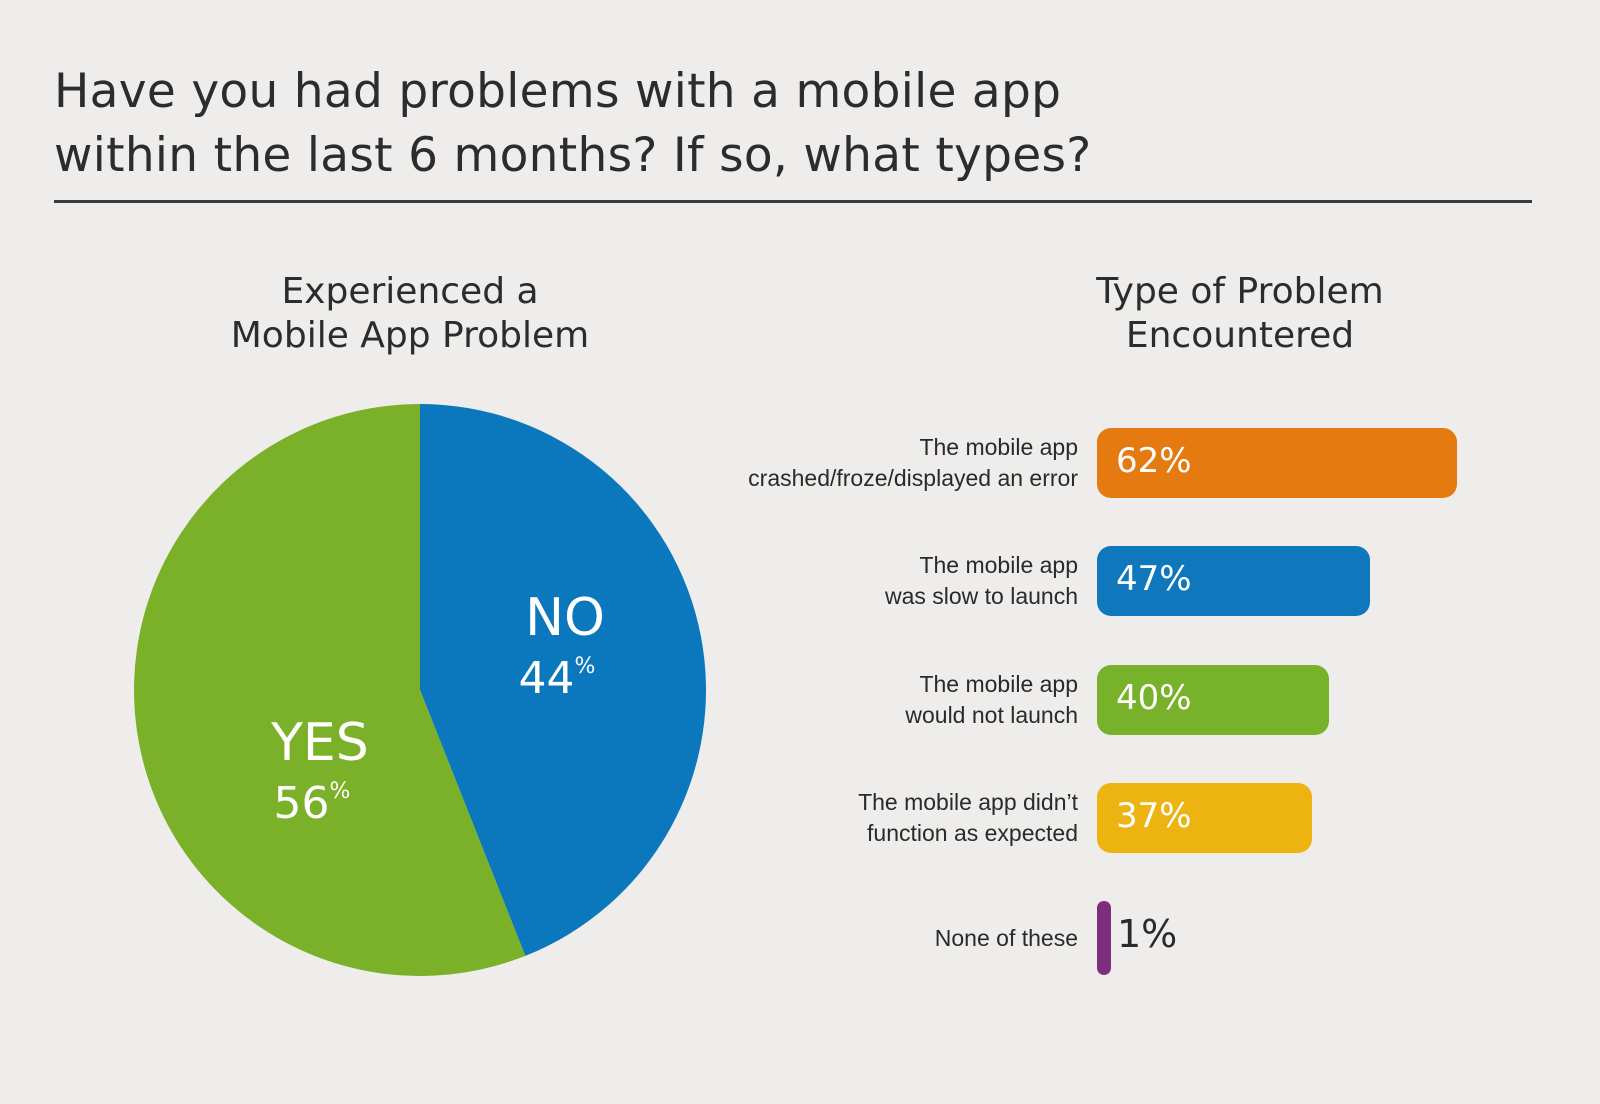 This screenshot has width=1600, height=1104. What do you see at coordinates (972, 833) in the screenshot?
I see `bar-category-label-line: function as expected` at bounding box center [972, 833].